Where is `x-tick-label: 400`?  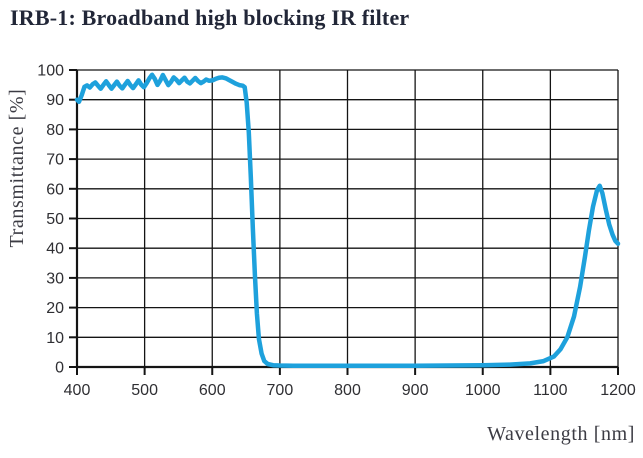
x-tick-label: 400 is located at coordinates (77, 390).